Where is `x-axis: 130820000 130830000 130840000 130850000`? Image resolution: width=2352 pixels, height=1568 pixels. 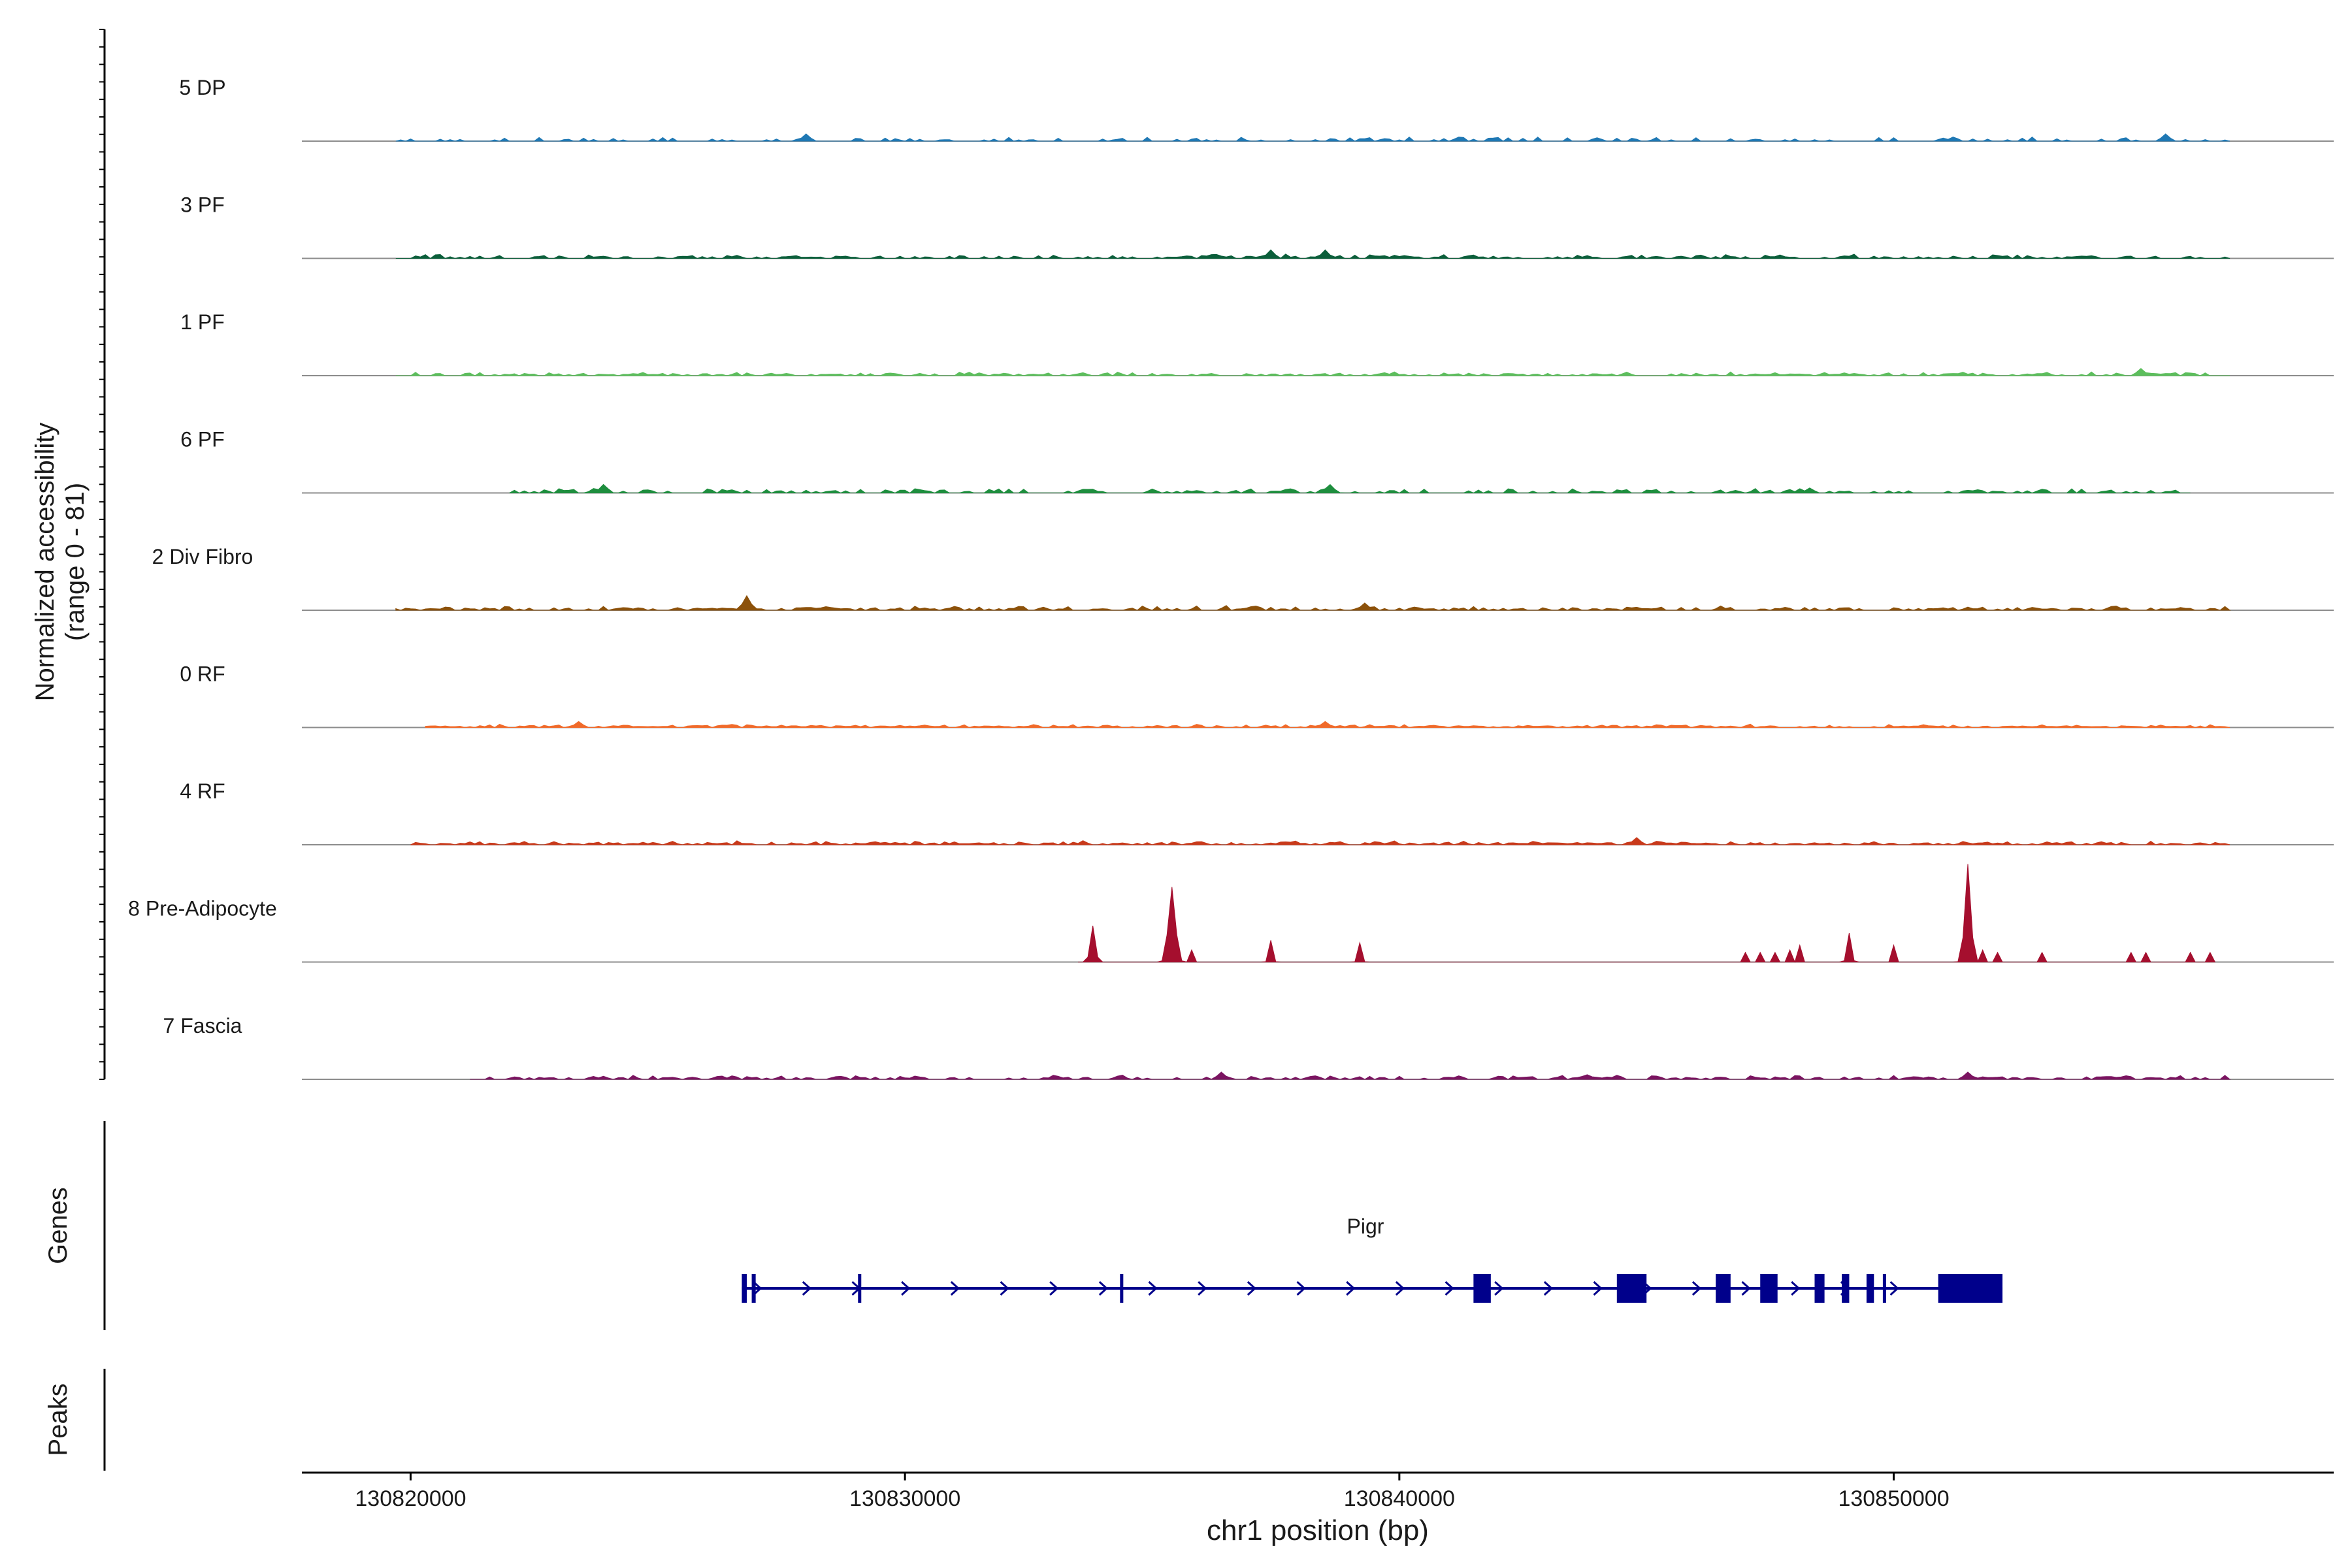
x-axis: 130820000 130830000 130840000 130850000 is located at coordinates (1318, 1491).